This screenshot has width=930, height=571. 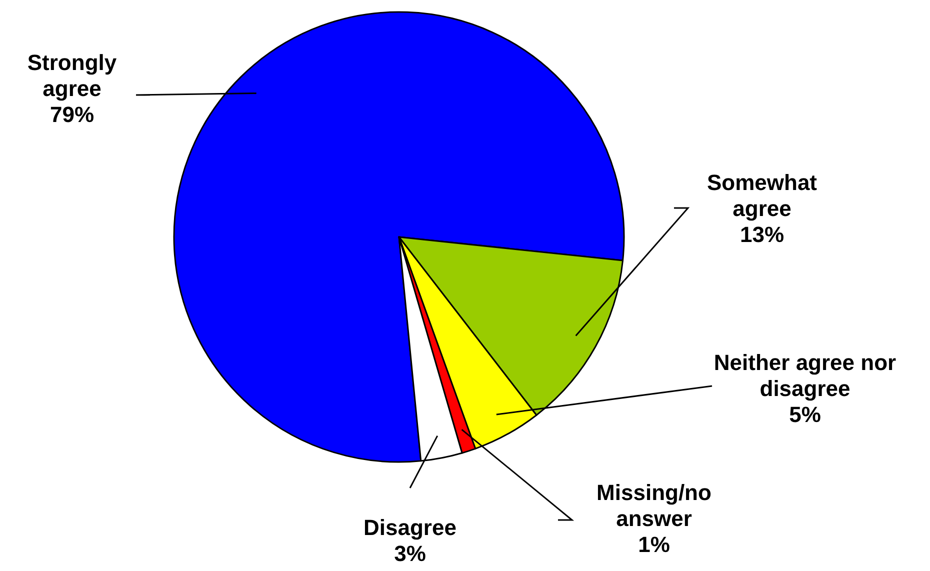 What do you see at coordinates (762, 195) in the screenshot?
I see `slice-label: Somewhat agree` at bounding box center [762, 195].